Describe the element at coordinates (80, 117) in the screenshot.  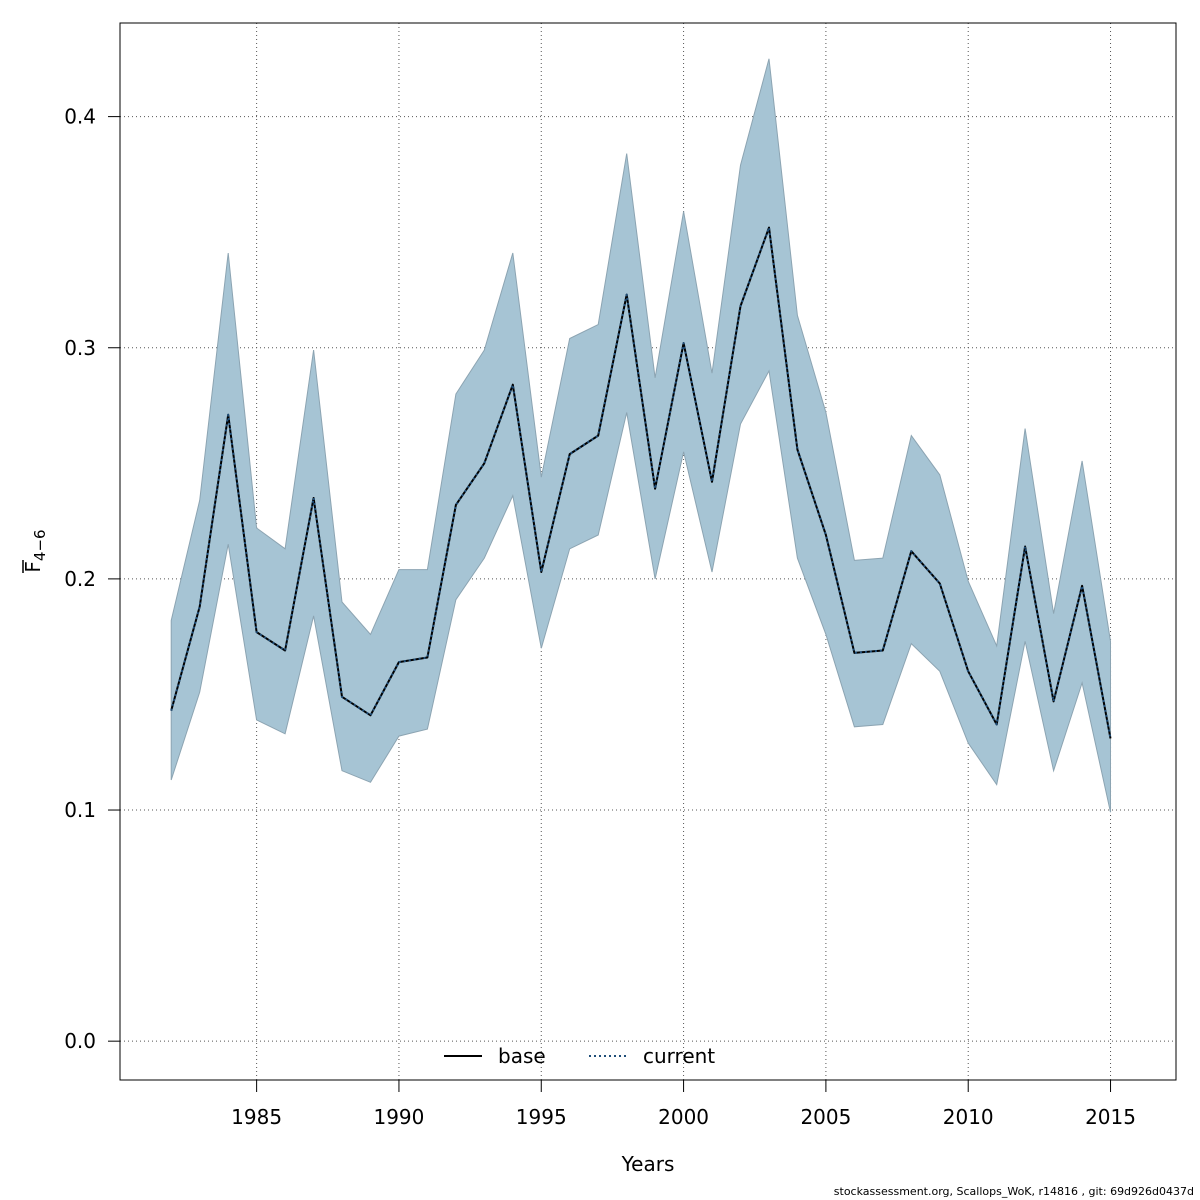
I see `y-tick-label: 0.4` at that location.